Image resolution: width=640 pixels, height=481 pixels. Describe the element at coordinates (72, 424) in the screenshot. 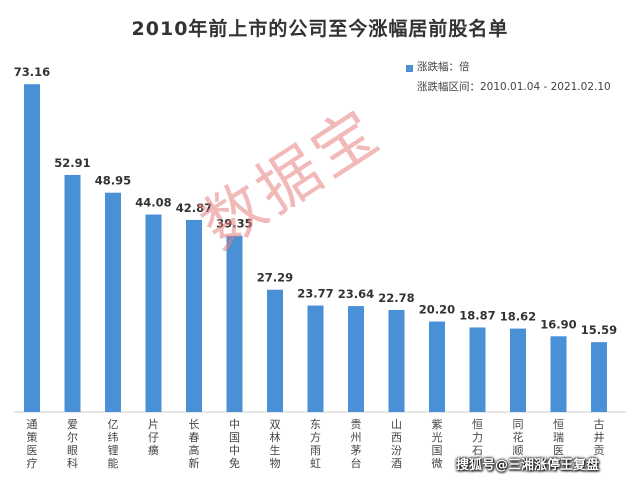

I see `category-label-1-char-0: 爱` at that location.